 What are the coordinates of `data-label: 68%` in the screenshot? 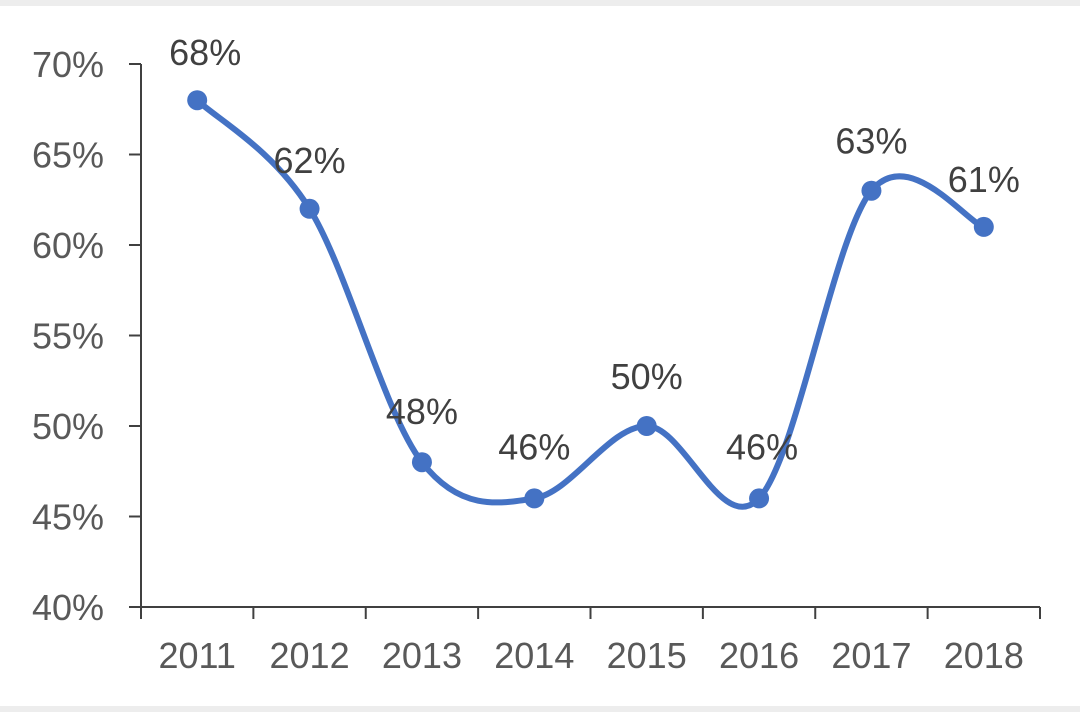 It's located at (205, 52).